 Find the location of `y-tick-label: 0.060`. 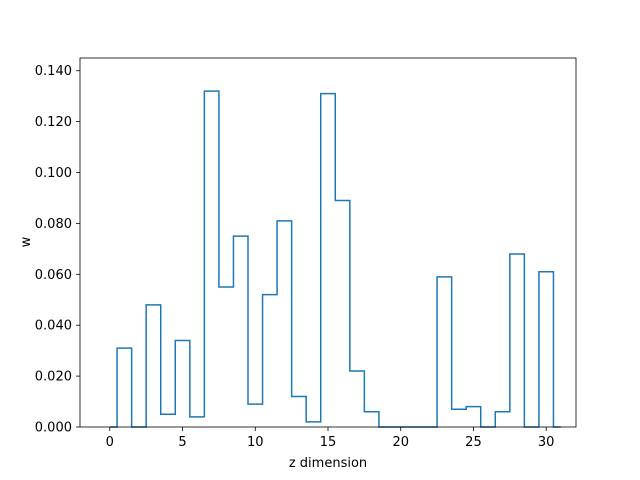

y-tick-label: 0.060 is located at coordinates (53, 275).